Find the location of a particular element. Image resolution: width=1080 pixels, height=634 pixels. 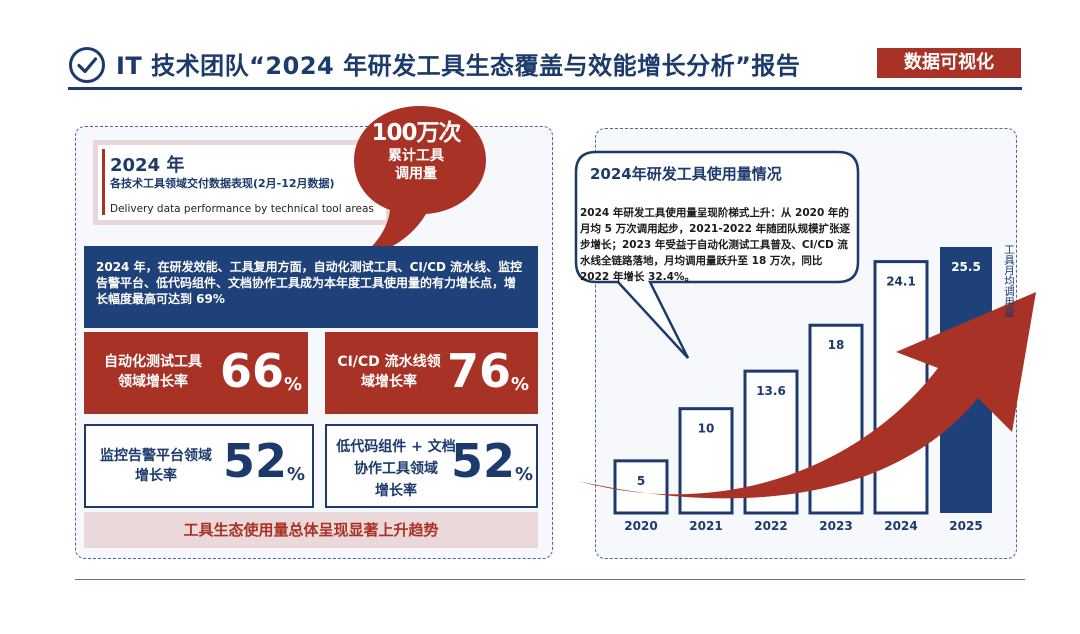

metric-label-line: 低代码组件 + 文档 is located at coordinates (396, 447).